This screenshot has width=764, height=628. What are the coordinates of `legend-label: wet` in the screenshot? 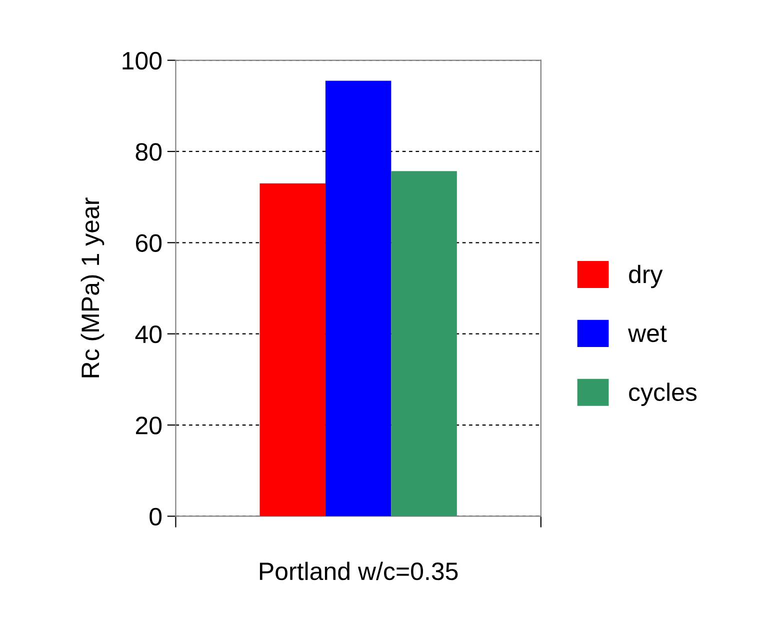 It's located at (647, 334).